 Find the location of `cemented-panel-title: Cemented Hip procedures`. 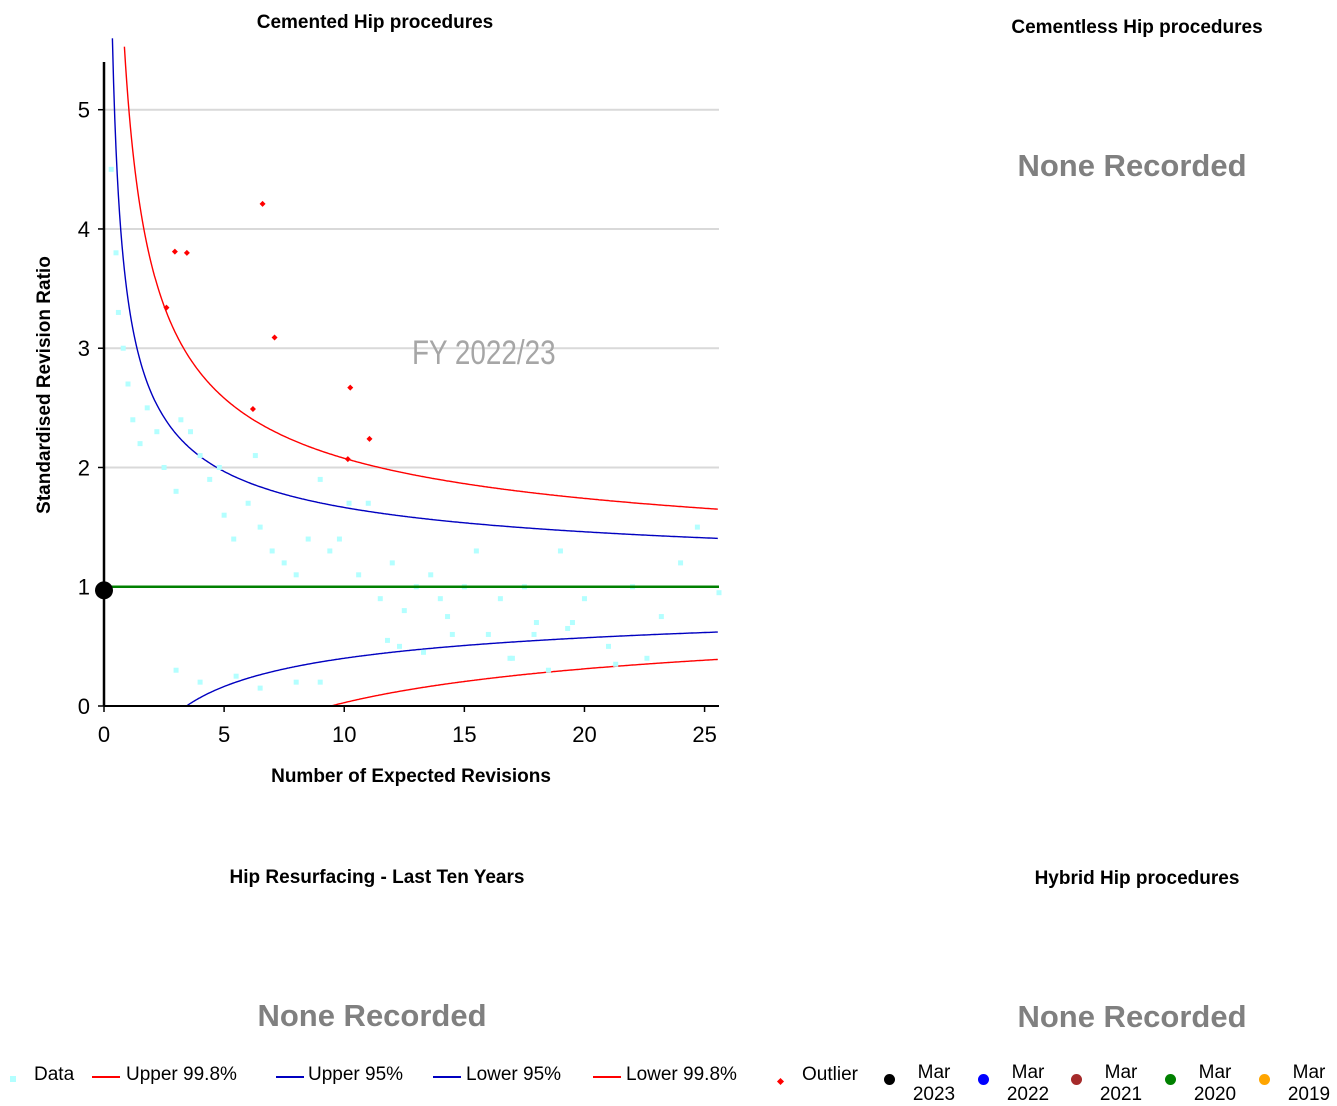

cemented-panel-title: Cemented Hip procedures is located at coordinates (375, 22).